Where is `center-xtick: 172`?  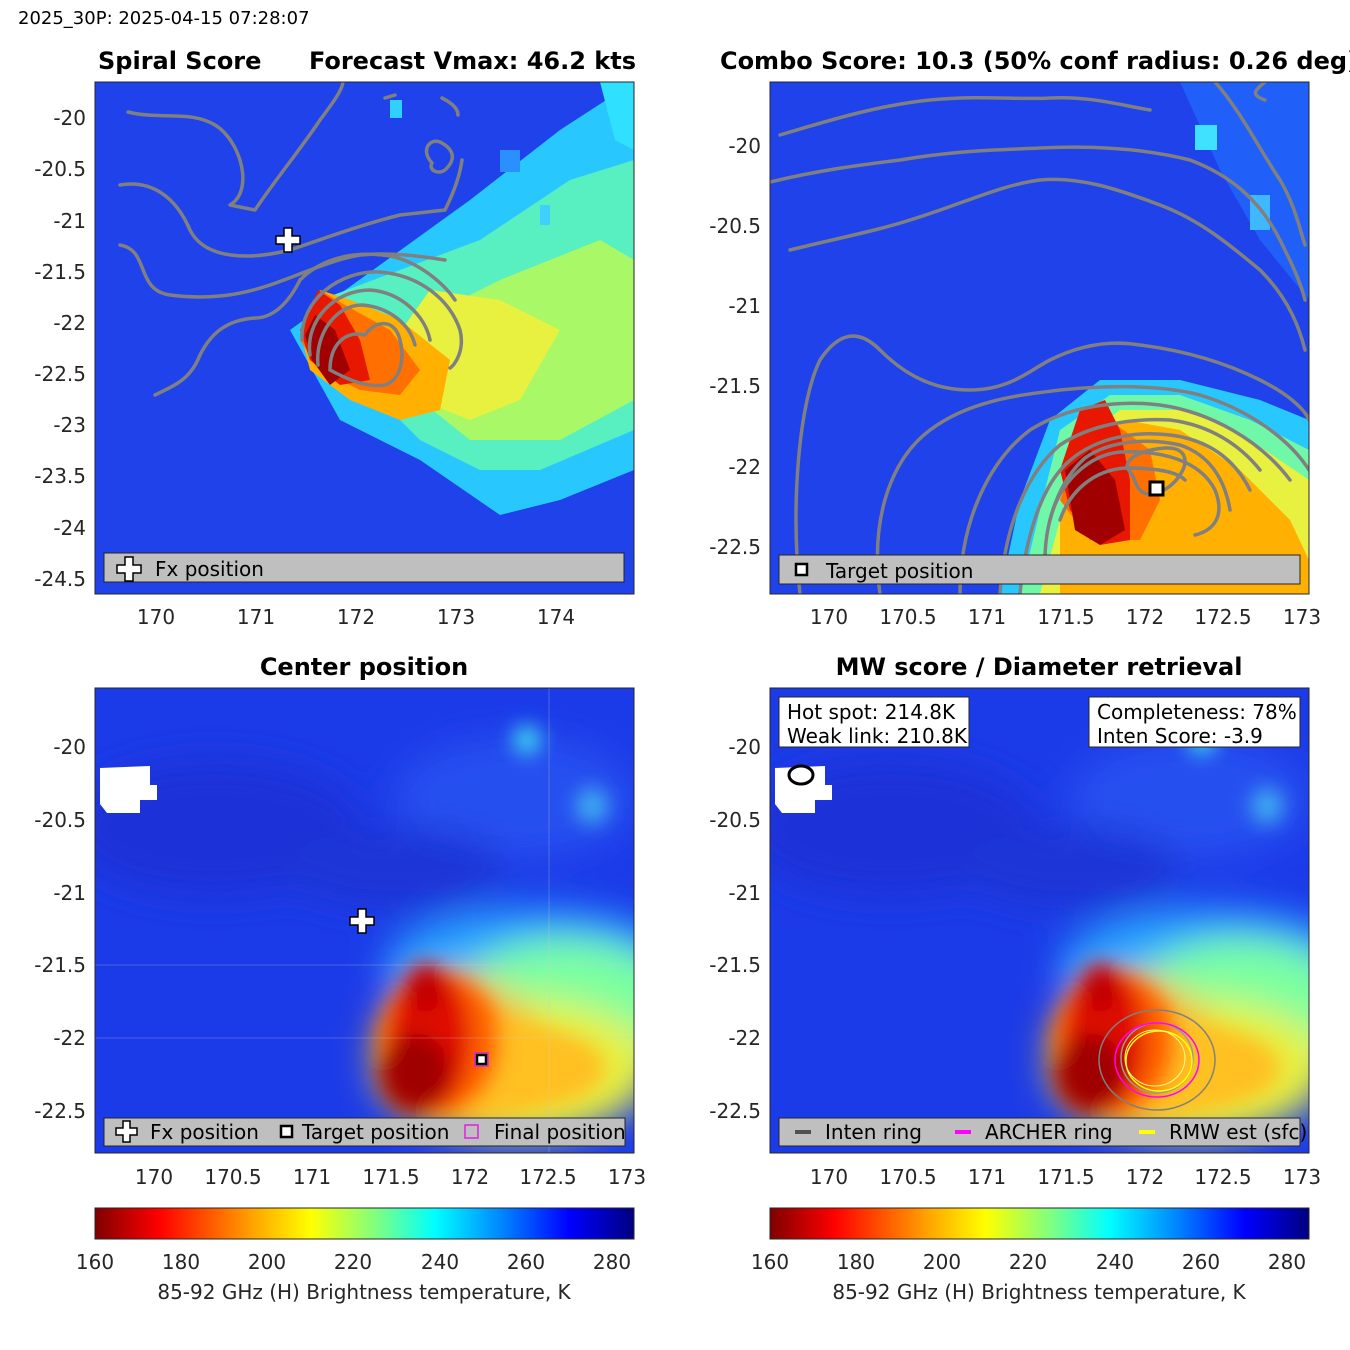 center-xtick: 172 is located at coordinates (470, 1177).